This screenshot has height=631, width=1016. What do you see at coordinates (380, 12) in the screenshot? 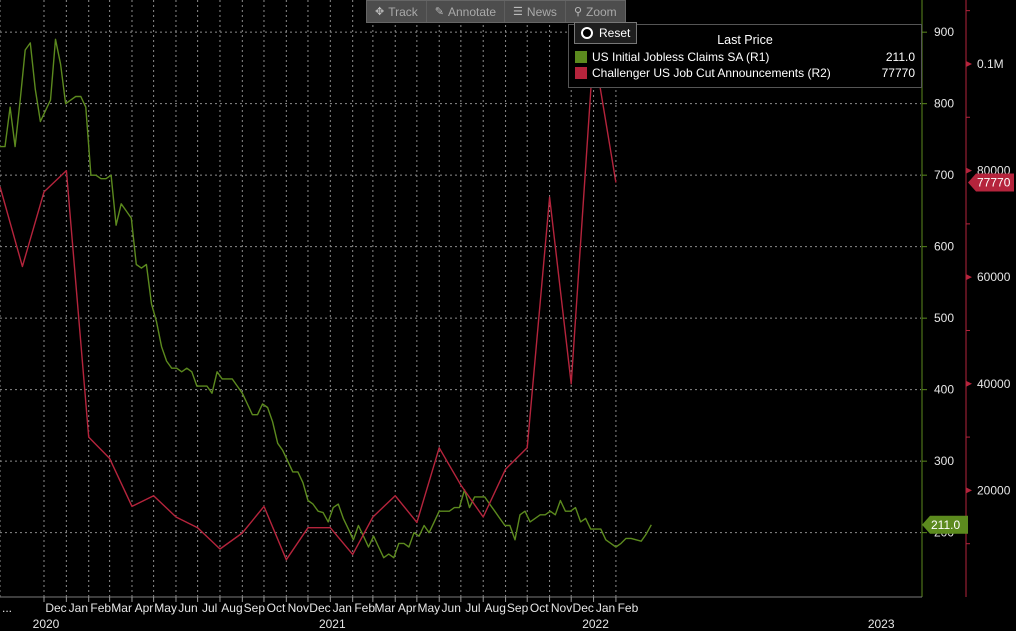
I see `crosshair-icon: ✥` at bounding box center [380, 12].